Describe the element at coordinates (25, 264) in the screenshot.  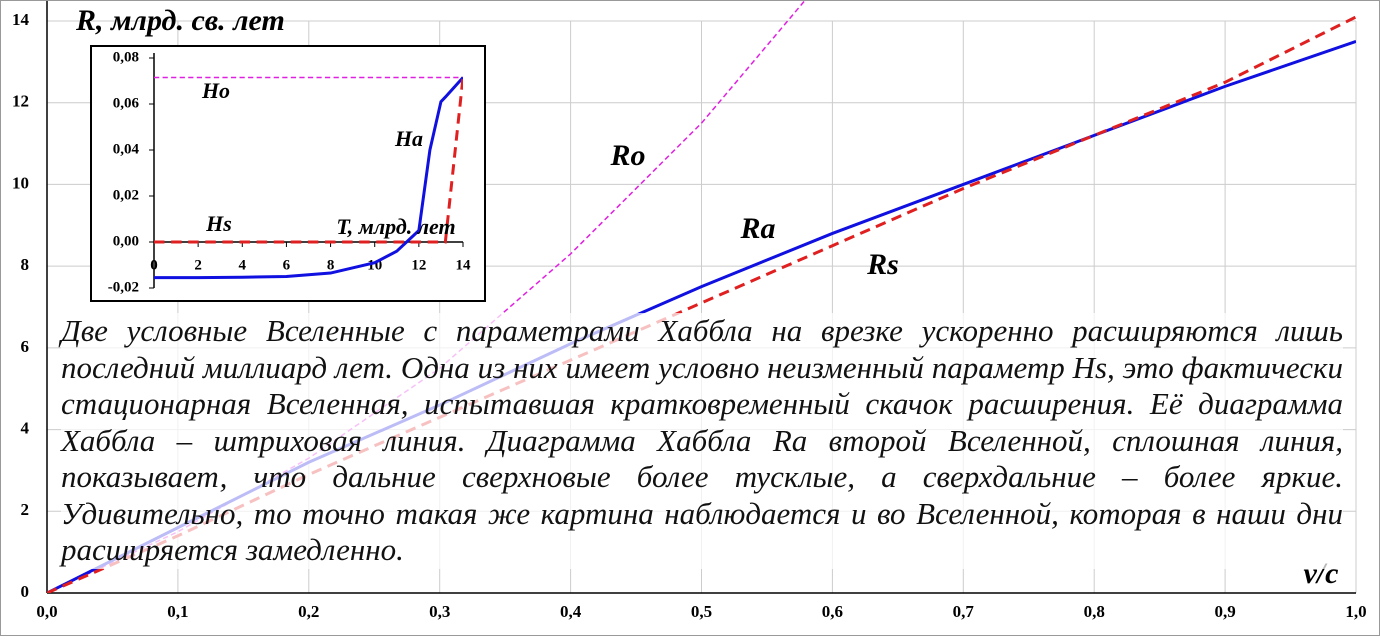
I see `y-tick-label: 8` at that location.